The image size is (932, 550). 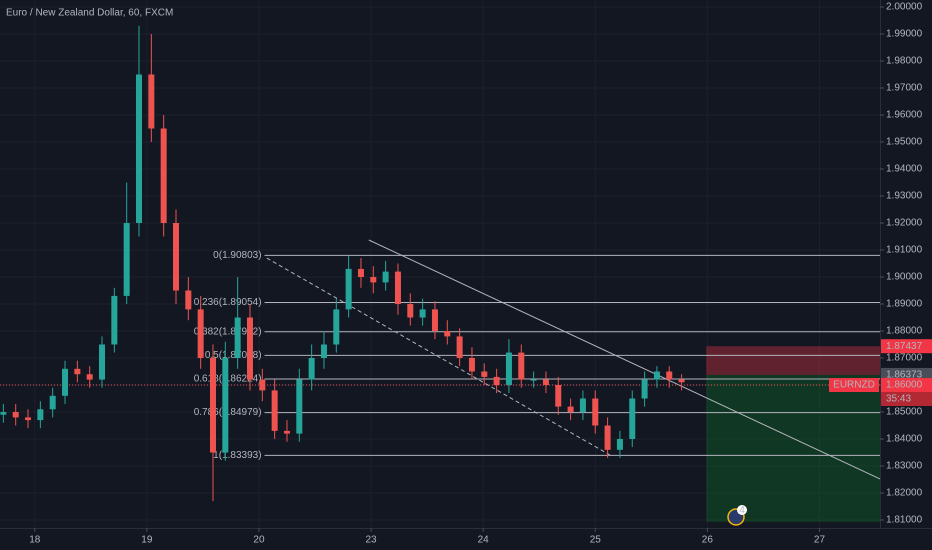 What do you see at coordinates (793, 360) in the screenshot?
I see `stop-zone` at bounding box center [793, 360].